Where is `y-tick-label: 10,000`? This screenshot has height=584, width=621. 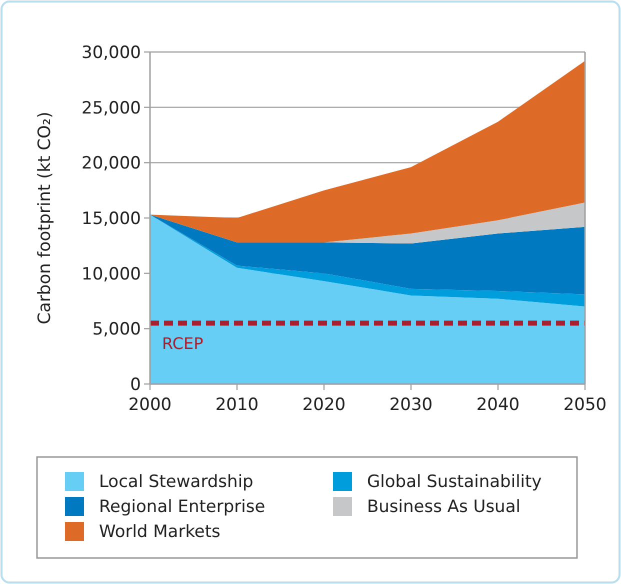
y-tick-label: 10,000 is located at coordinates (111, 274).